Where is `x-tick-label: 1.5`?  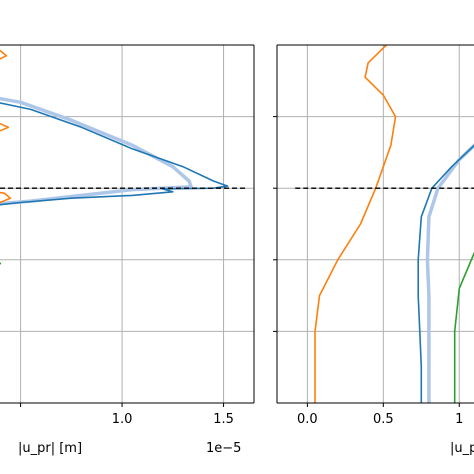 x-tick-label: 1.5 is located at coordinates (223, 419).